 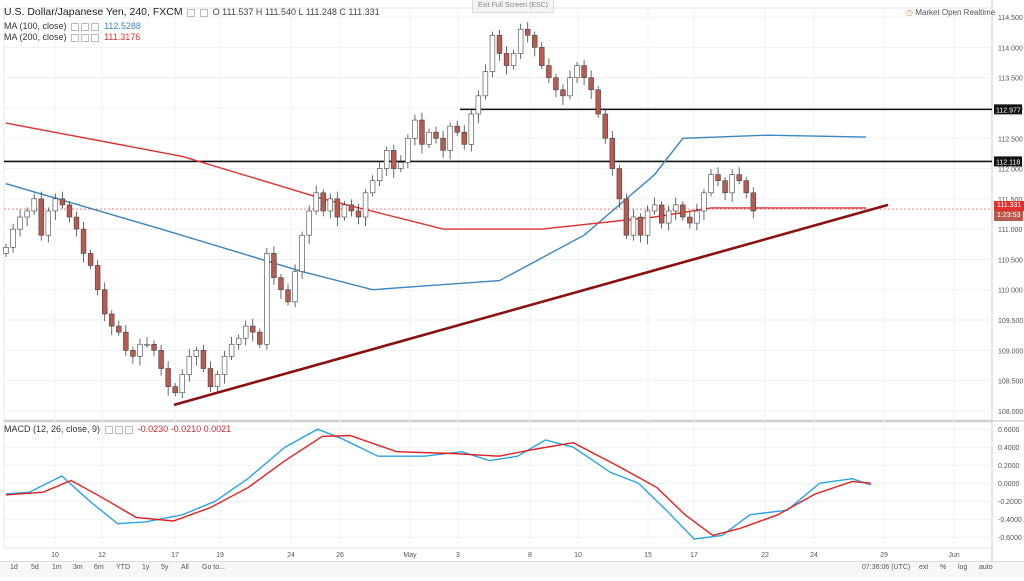 What do you see at coordinates (1009, 206) in the screenshot?
I see `current-price-label: 111.331` at bounding box center [1009, 206].